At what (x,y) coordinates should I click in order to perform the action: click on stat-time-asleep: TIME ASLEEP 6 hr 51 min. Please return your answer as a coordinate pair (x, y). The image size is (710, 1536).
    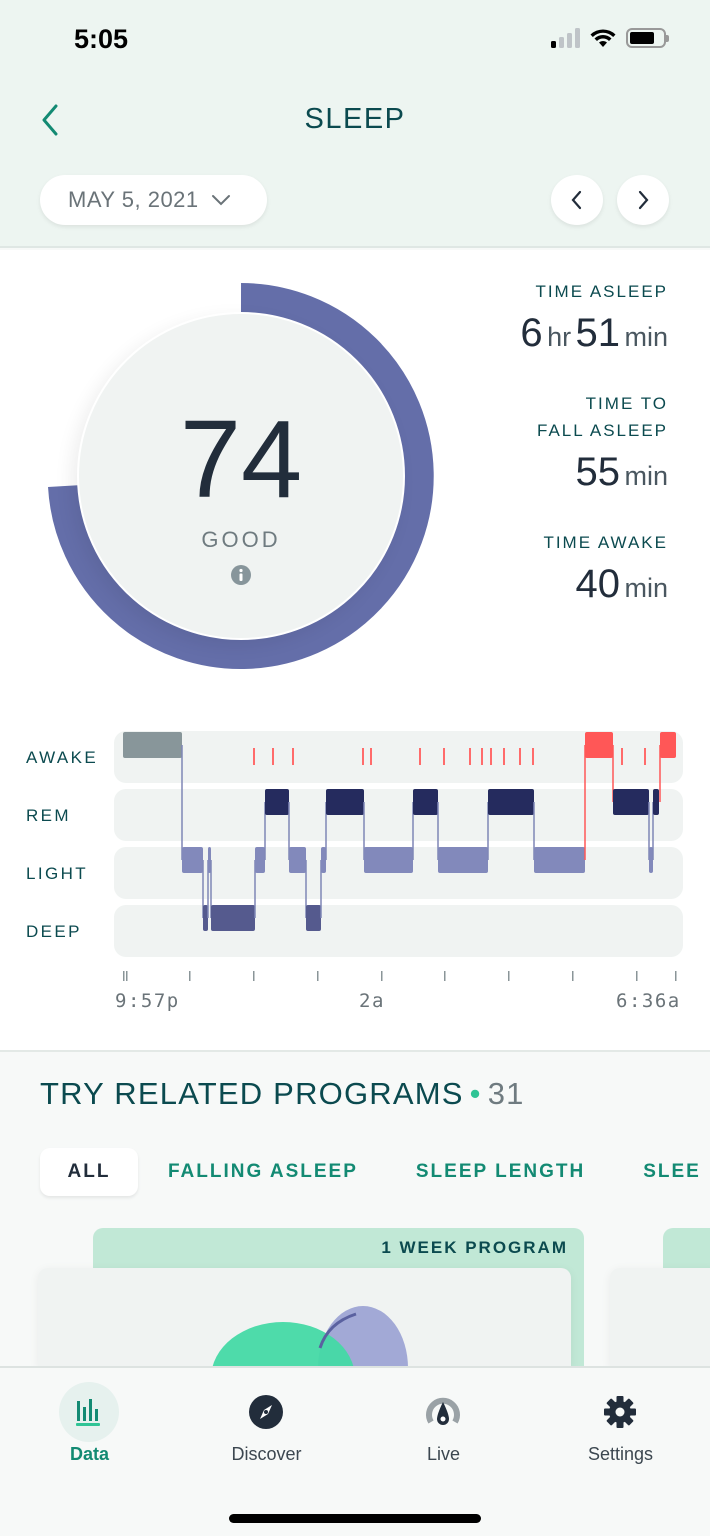
    Looking at the image, I should click on (594, 317).